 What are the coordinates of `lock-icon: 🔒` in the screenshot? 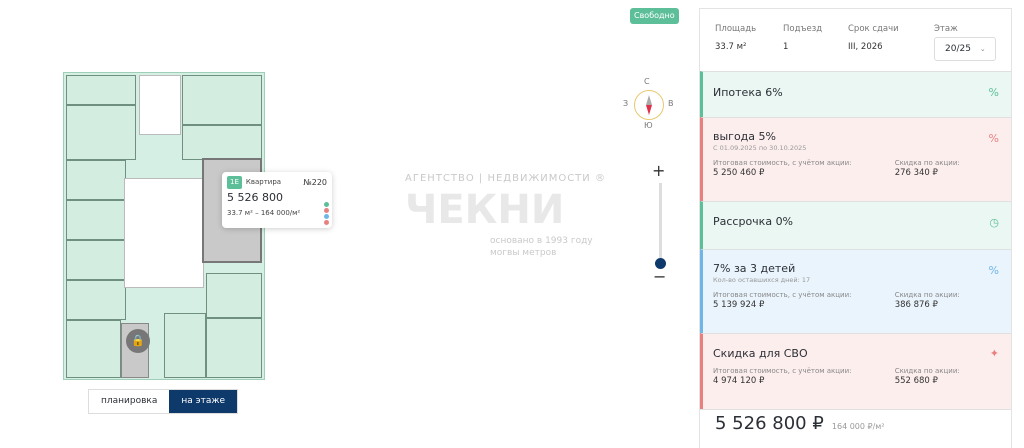 It's located at (138, 341).